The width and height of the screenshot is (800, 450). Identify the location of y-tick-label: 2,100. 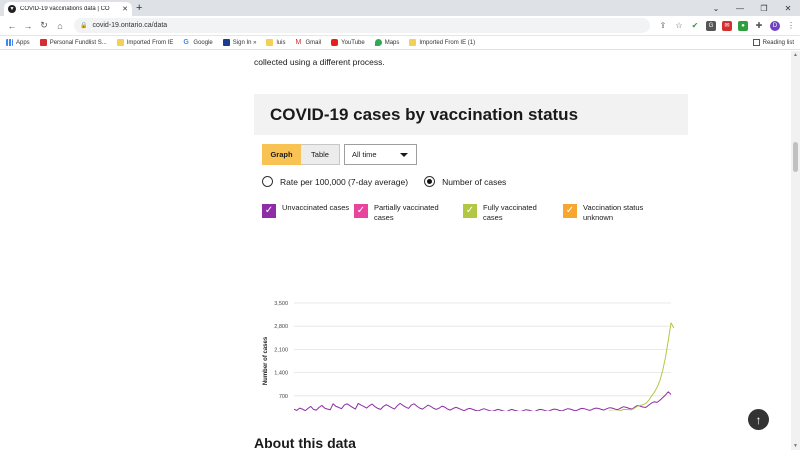
(281, 350).